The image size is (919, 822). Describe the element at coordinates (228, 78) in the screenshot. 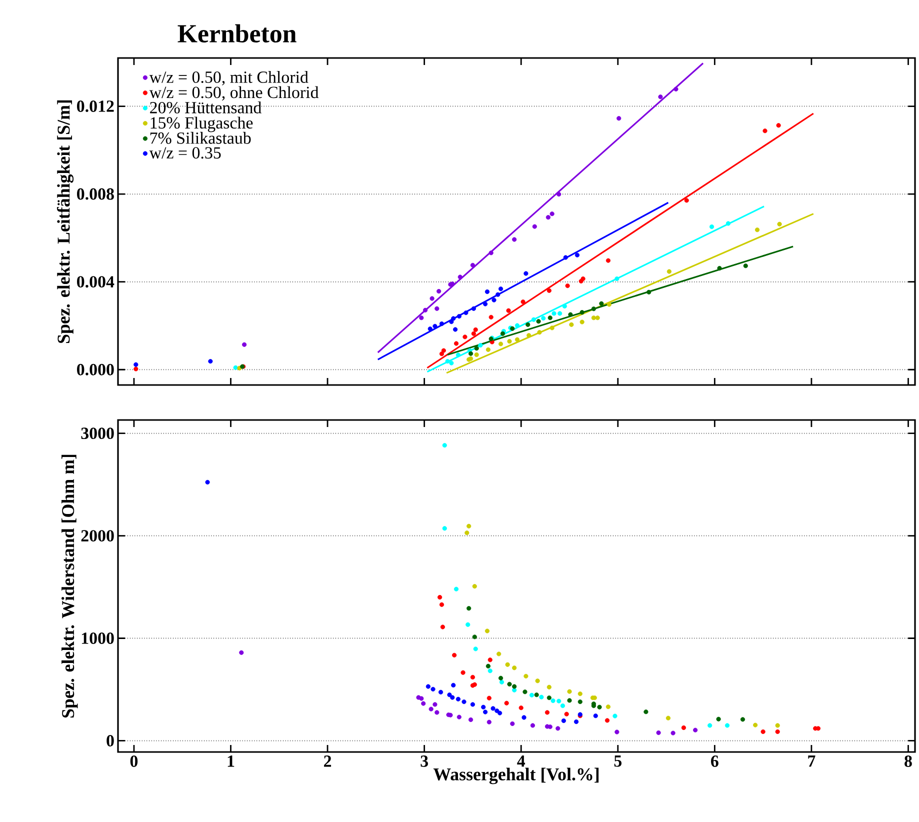

I see `legend-label: w/z = 0.50, mit Chlorid` at that location.